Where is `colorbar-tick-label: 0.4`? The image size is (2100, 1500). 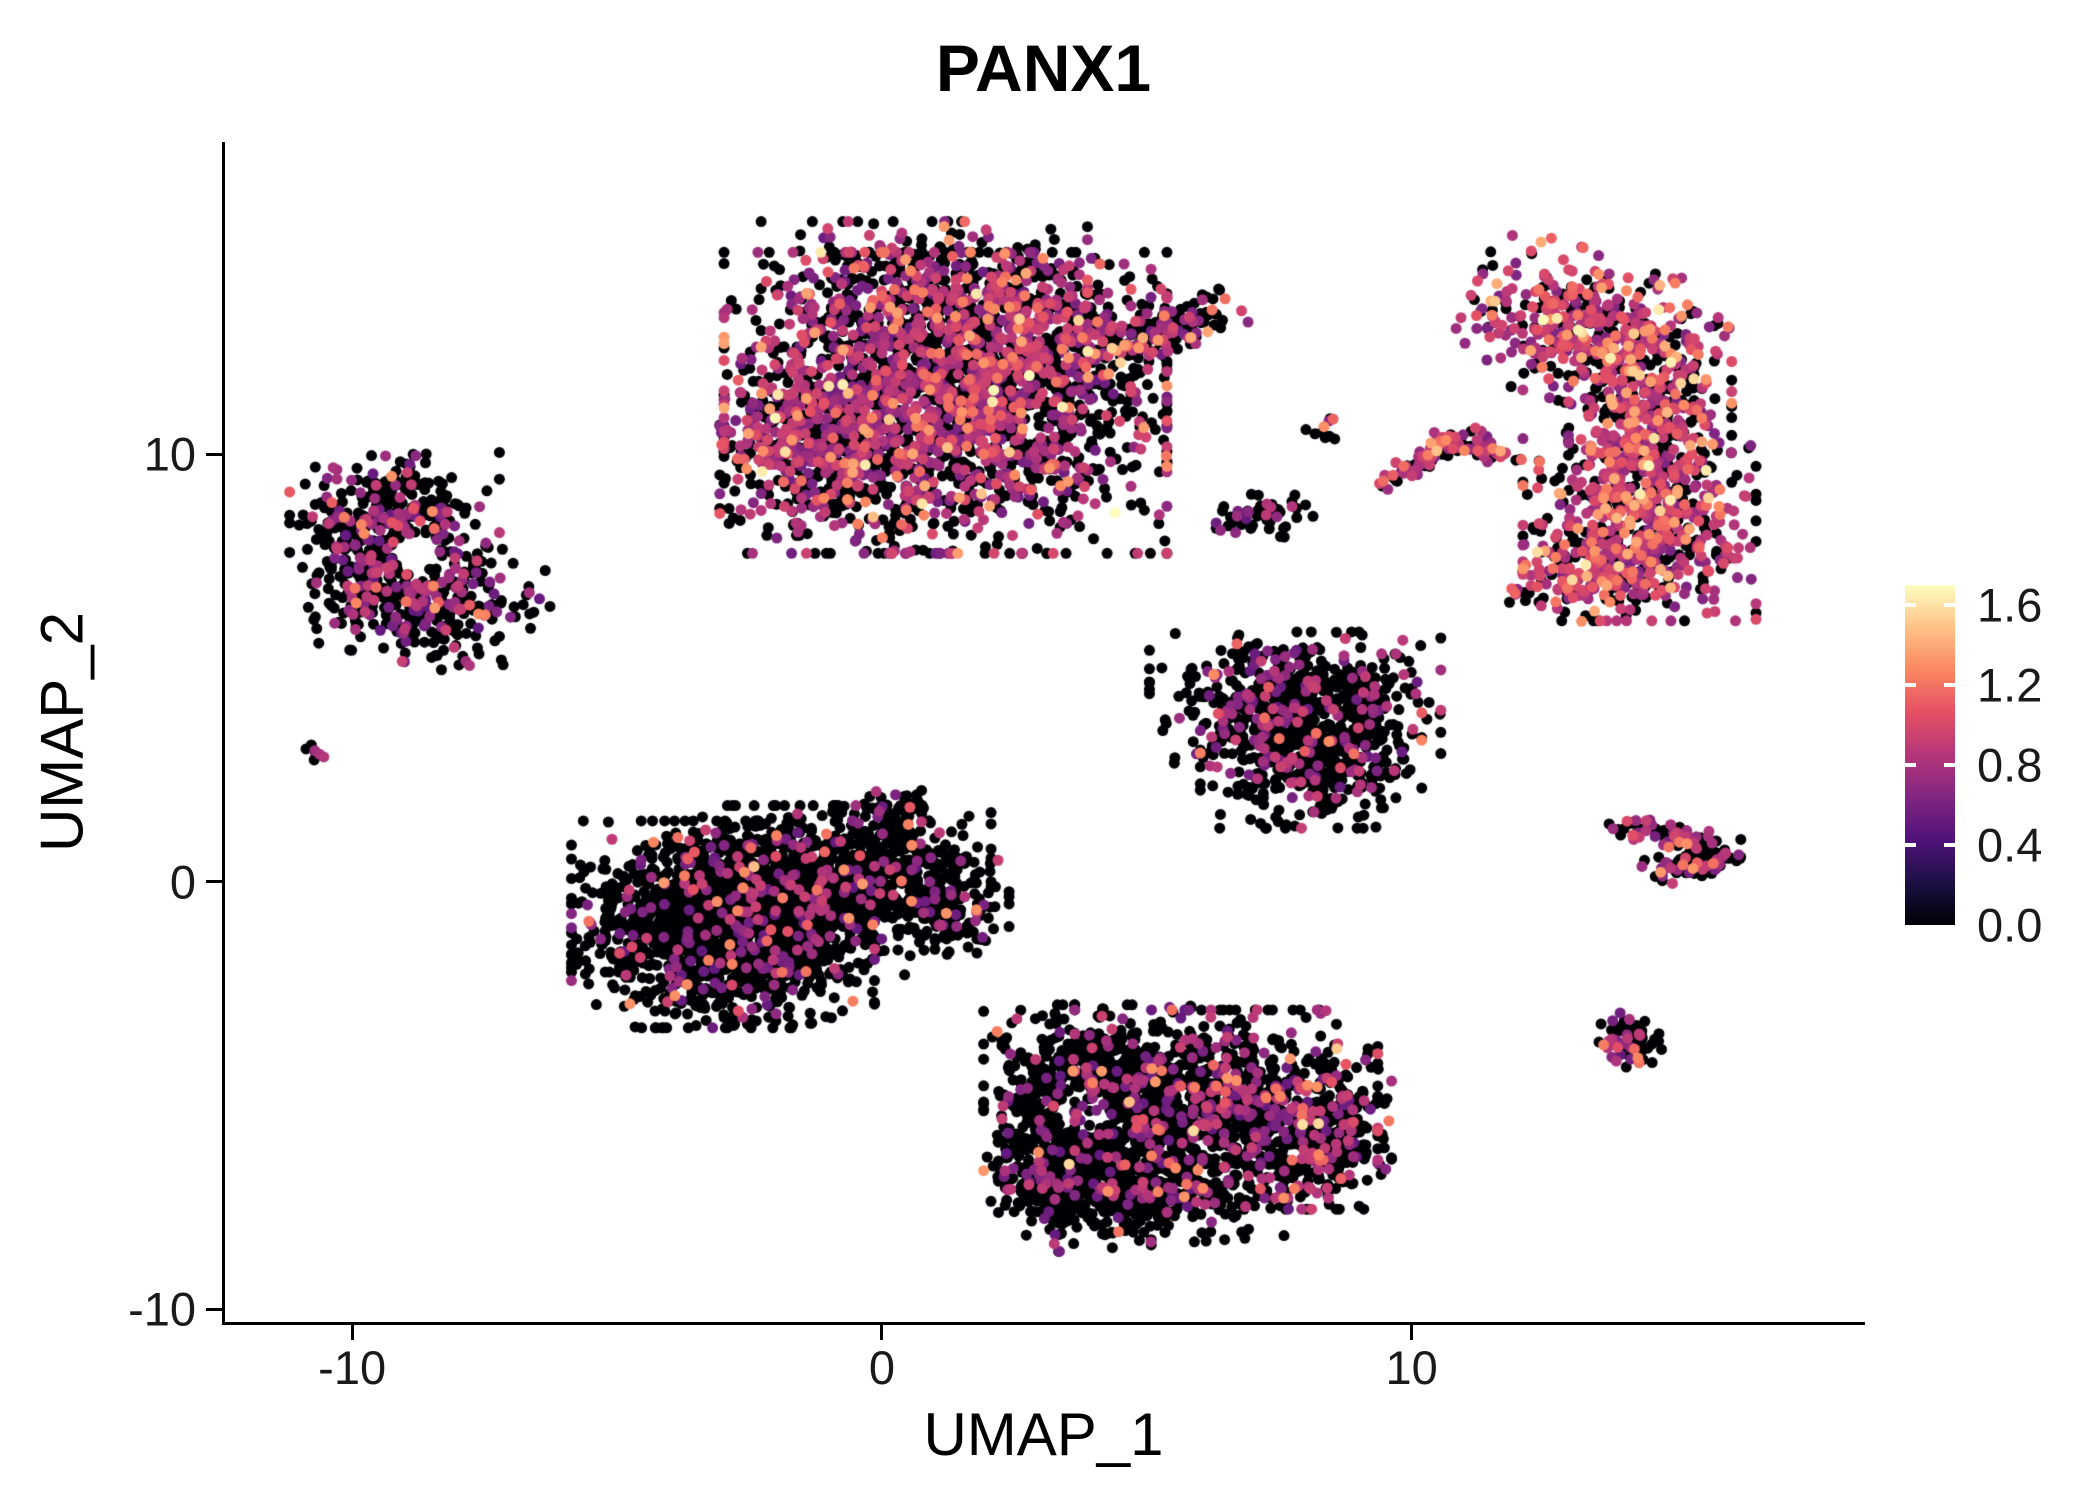 colorbar-tick-label: 0.4 is located at coordinates (2010, 845).